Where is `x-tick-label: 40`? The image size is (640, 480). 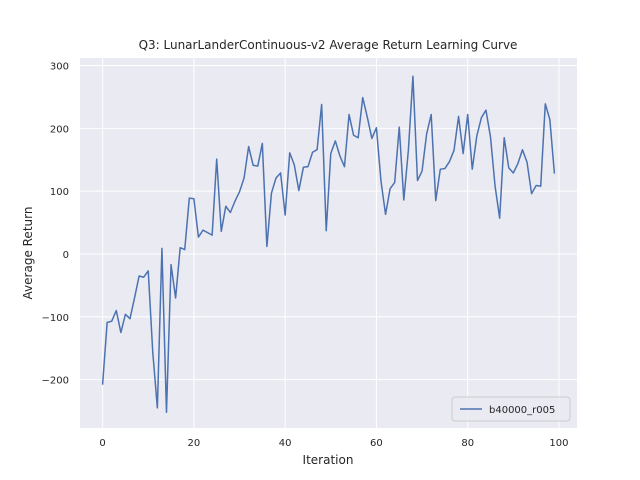 x-tick-label: 40 is located at coordinates (285, 443).